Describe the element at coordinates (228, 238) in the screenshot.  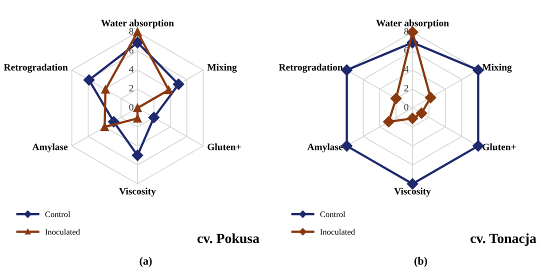
I see `text: cv. Pokusa` at that location.